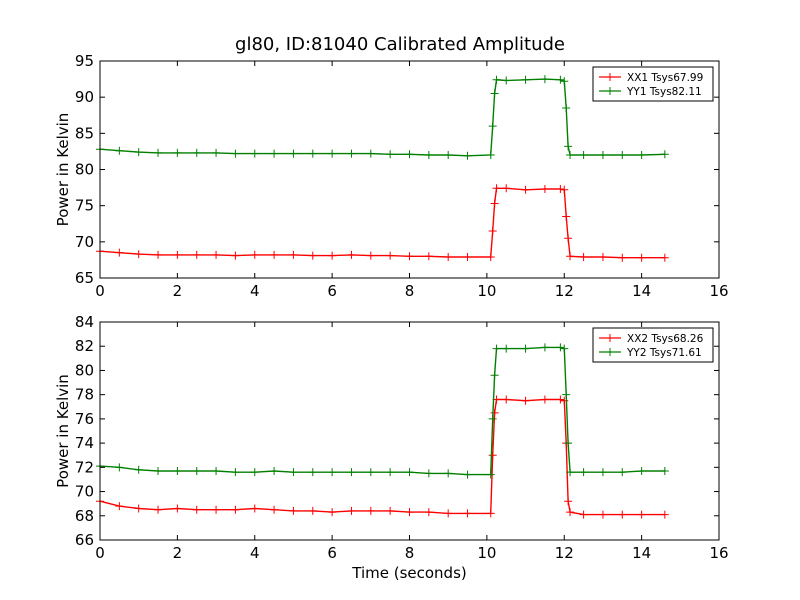  I want to click on y-axis-label-1: Power in Kelvin, so click(63, 170).